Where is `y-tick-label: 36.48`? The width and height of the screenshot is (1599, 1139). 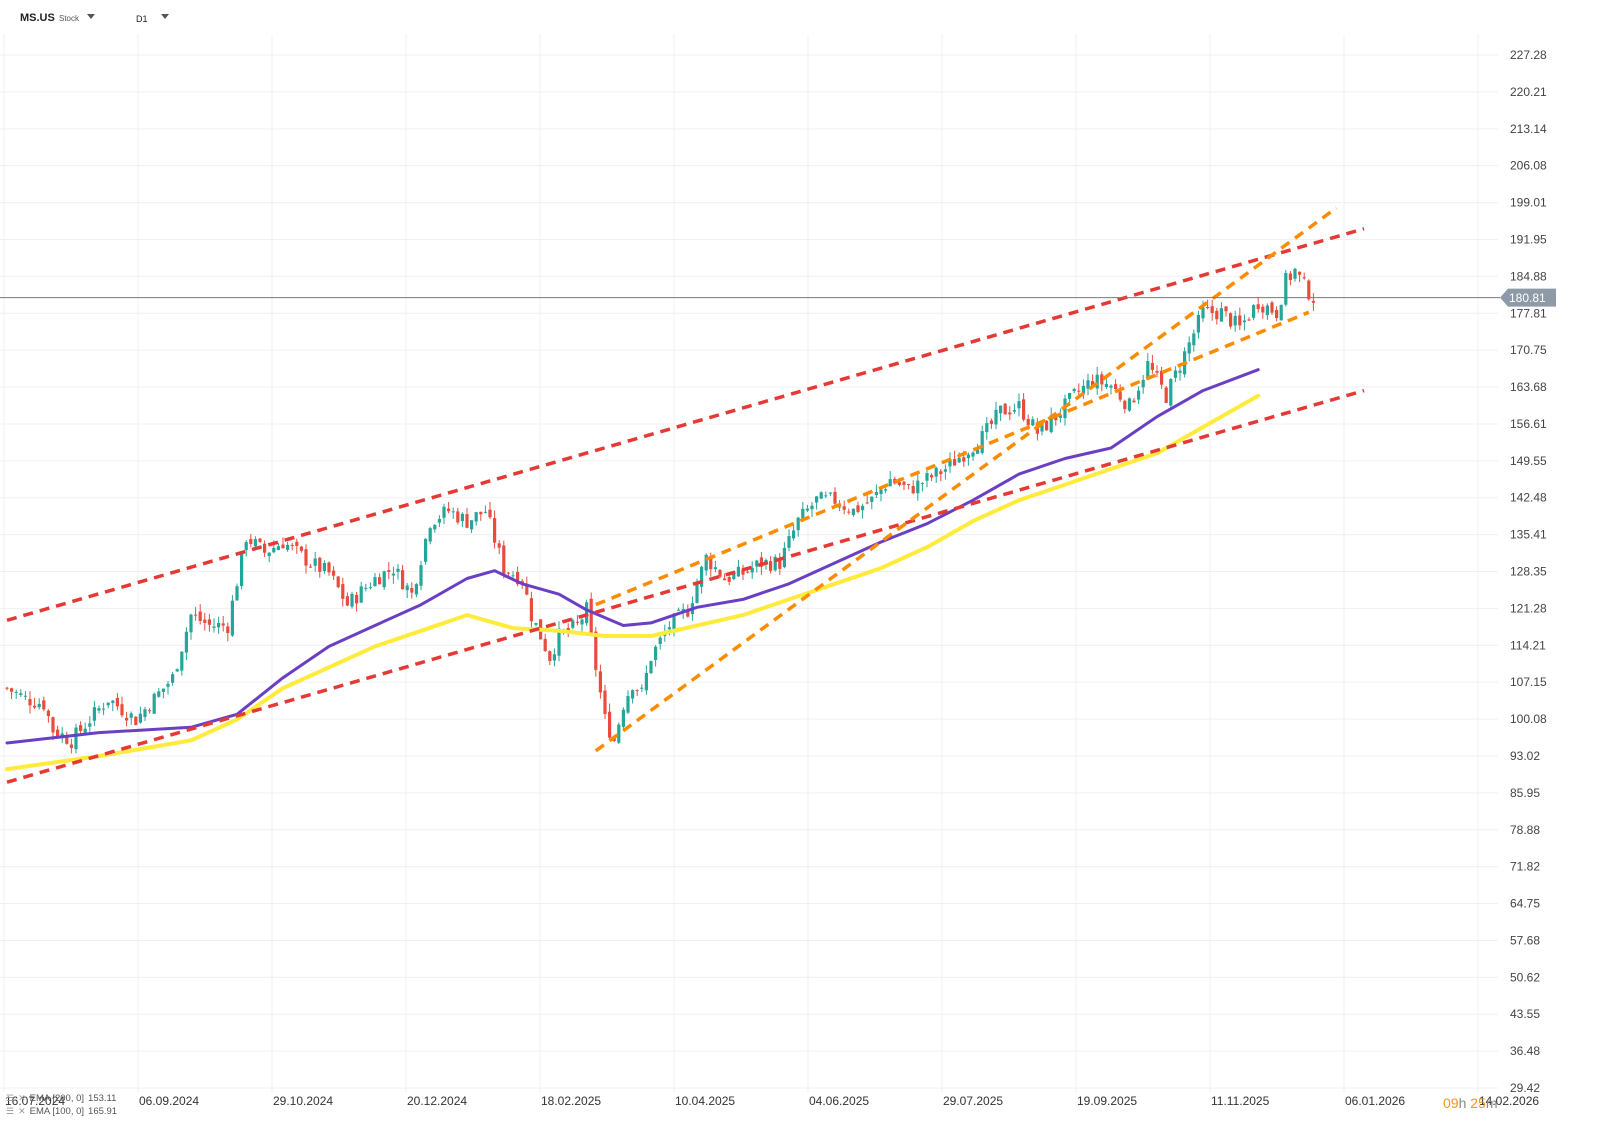 y-tick-label: 36.48 is located at coordinates (1525, 1051).